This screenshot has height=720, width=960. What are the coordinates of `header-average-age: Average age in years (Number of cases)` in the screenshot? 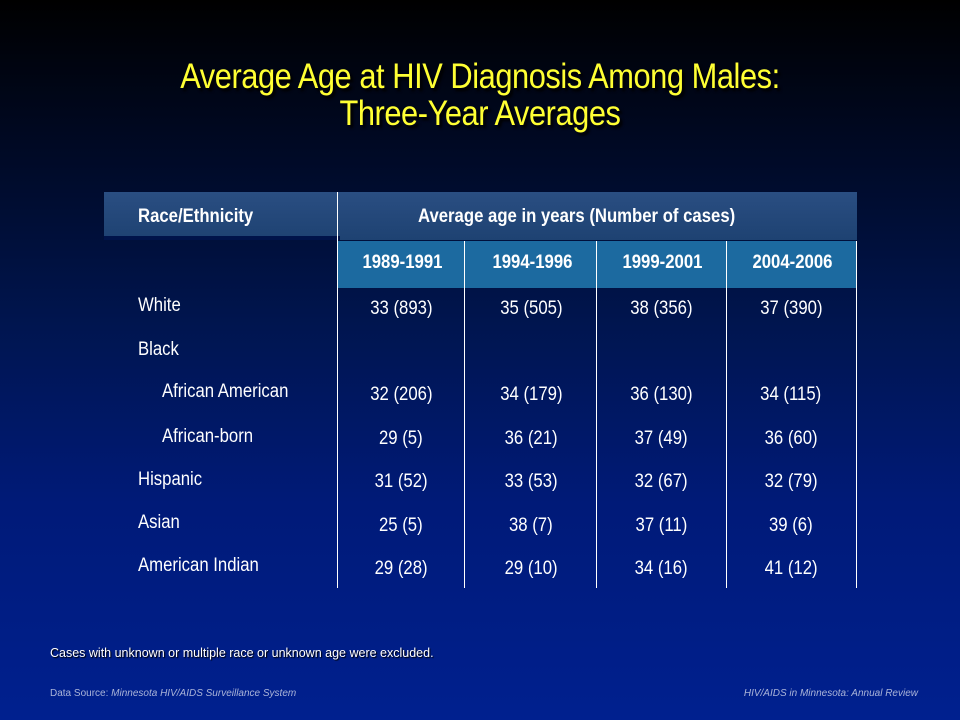 It's located at (577, 216).